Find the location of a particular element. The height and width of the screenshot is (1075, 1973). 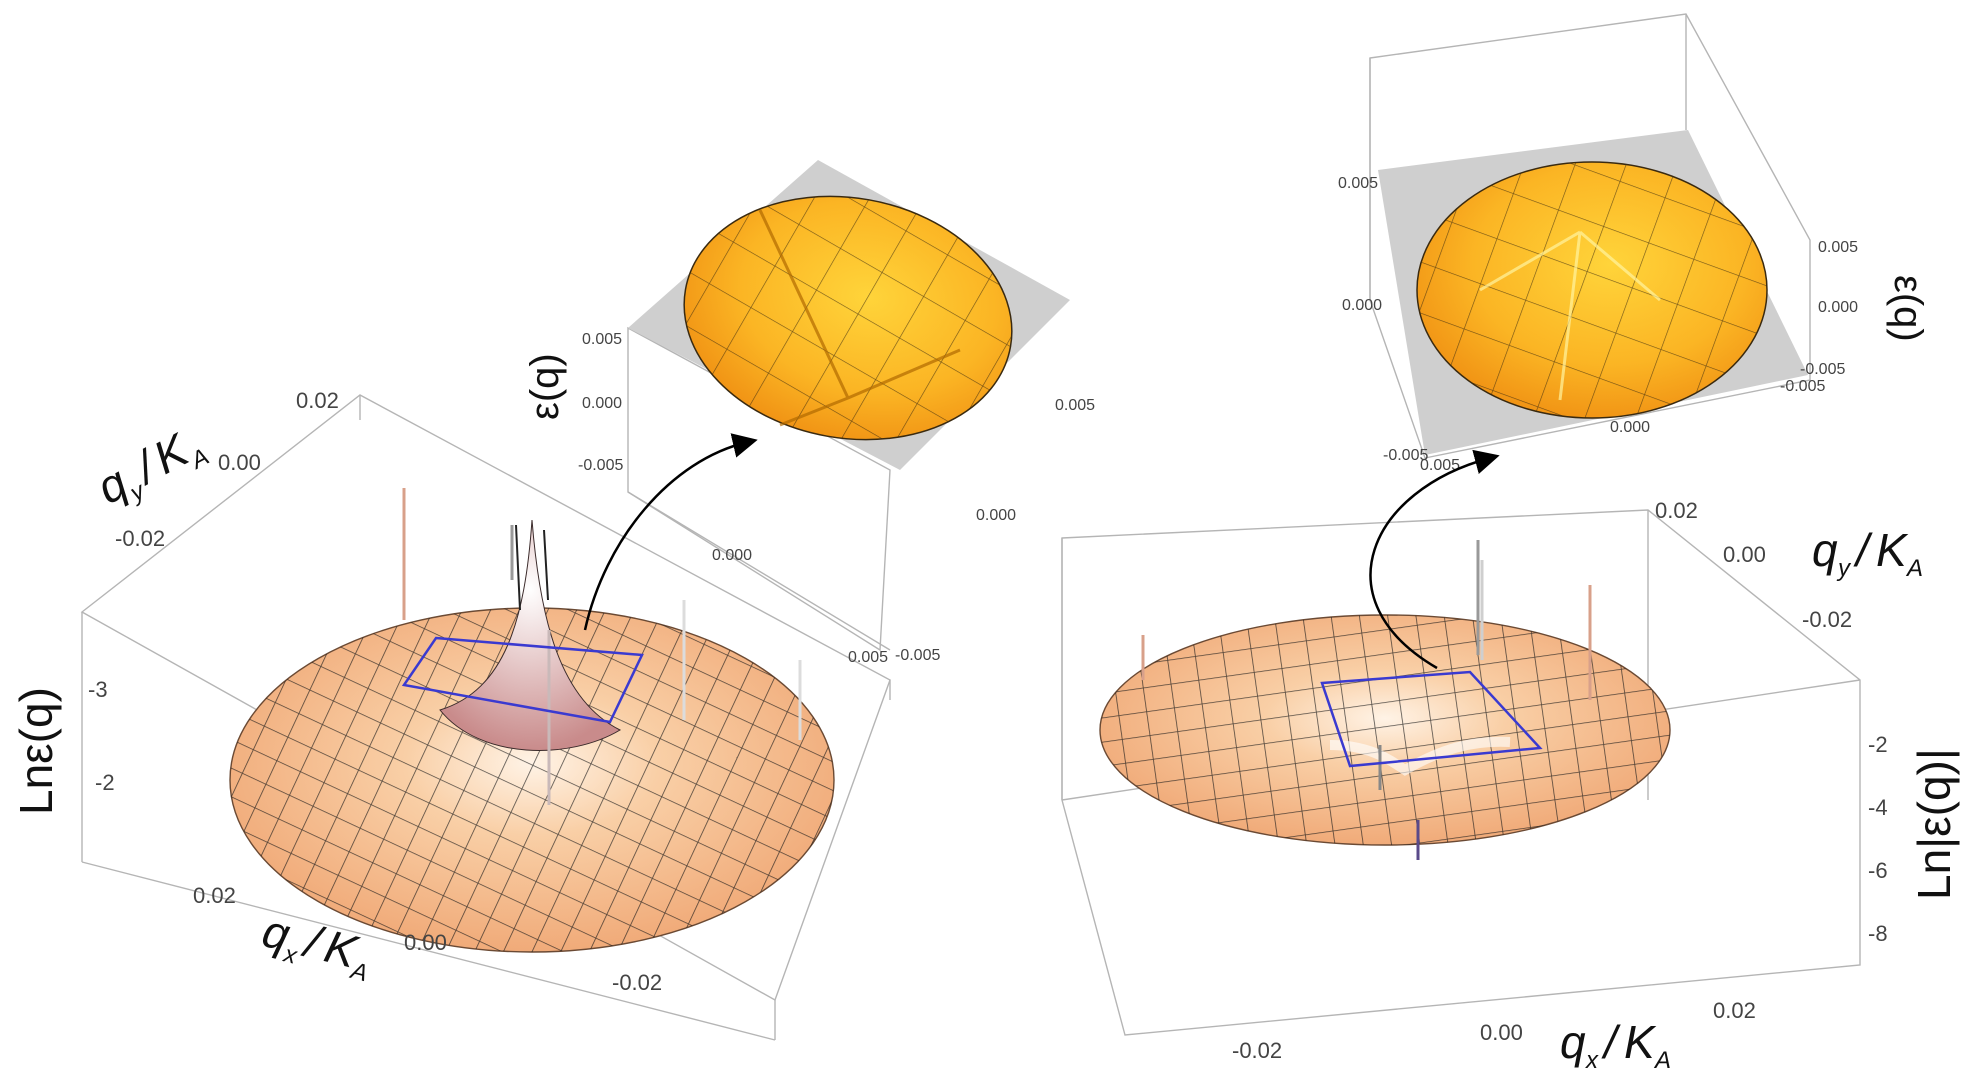

right-central-dip is located at coordinates (1420, 756).